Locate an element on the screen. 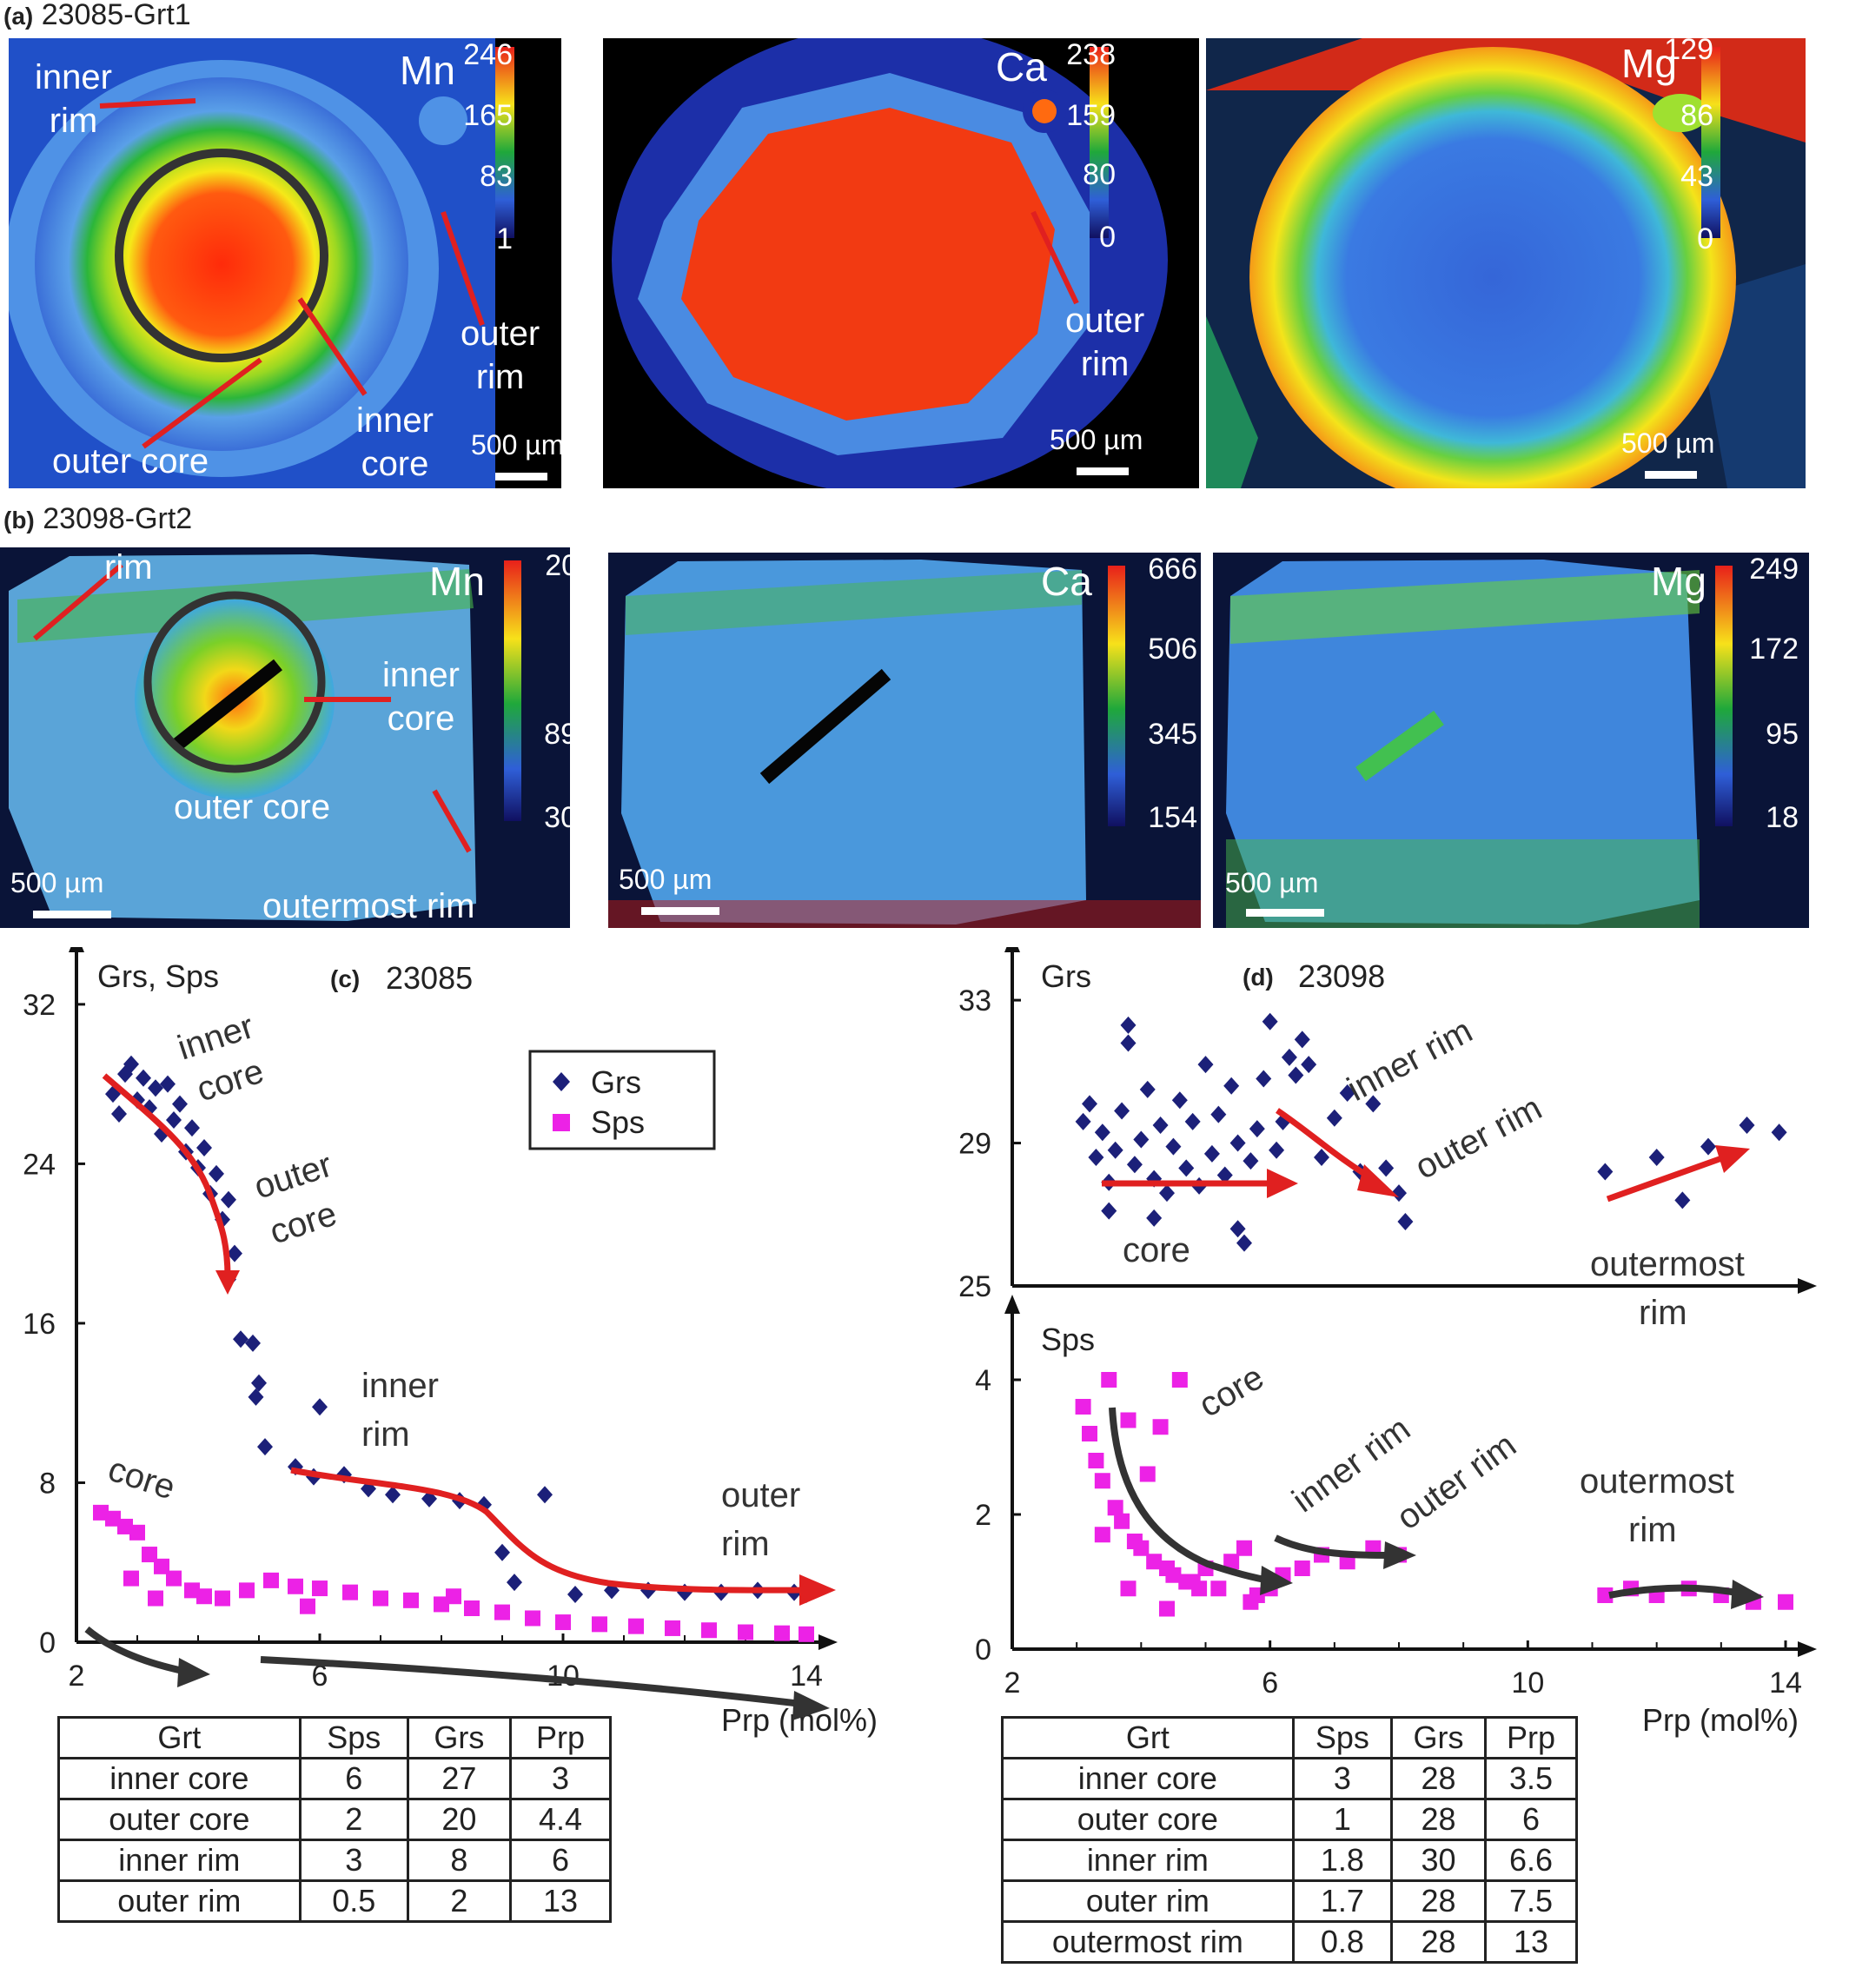  map-b-mn-element: Mn is located at coordinates (457, 581).